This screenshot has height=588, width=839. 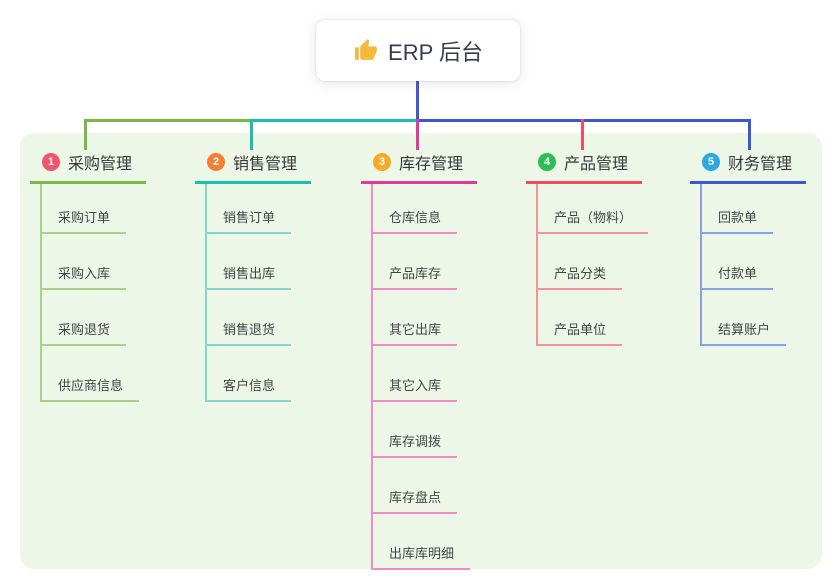 I want to click on branch-children-list: 产品（物料） 产品分类 产品单位, so click(x=592, y=265).